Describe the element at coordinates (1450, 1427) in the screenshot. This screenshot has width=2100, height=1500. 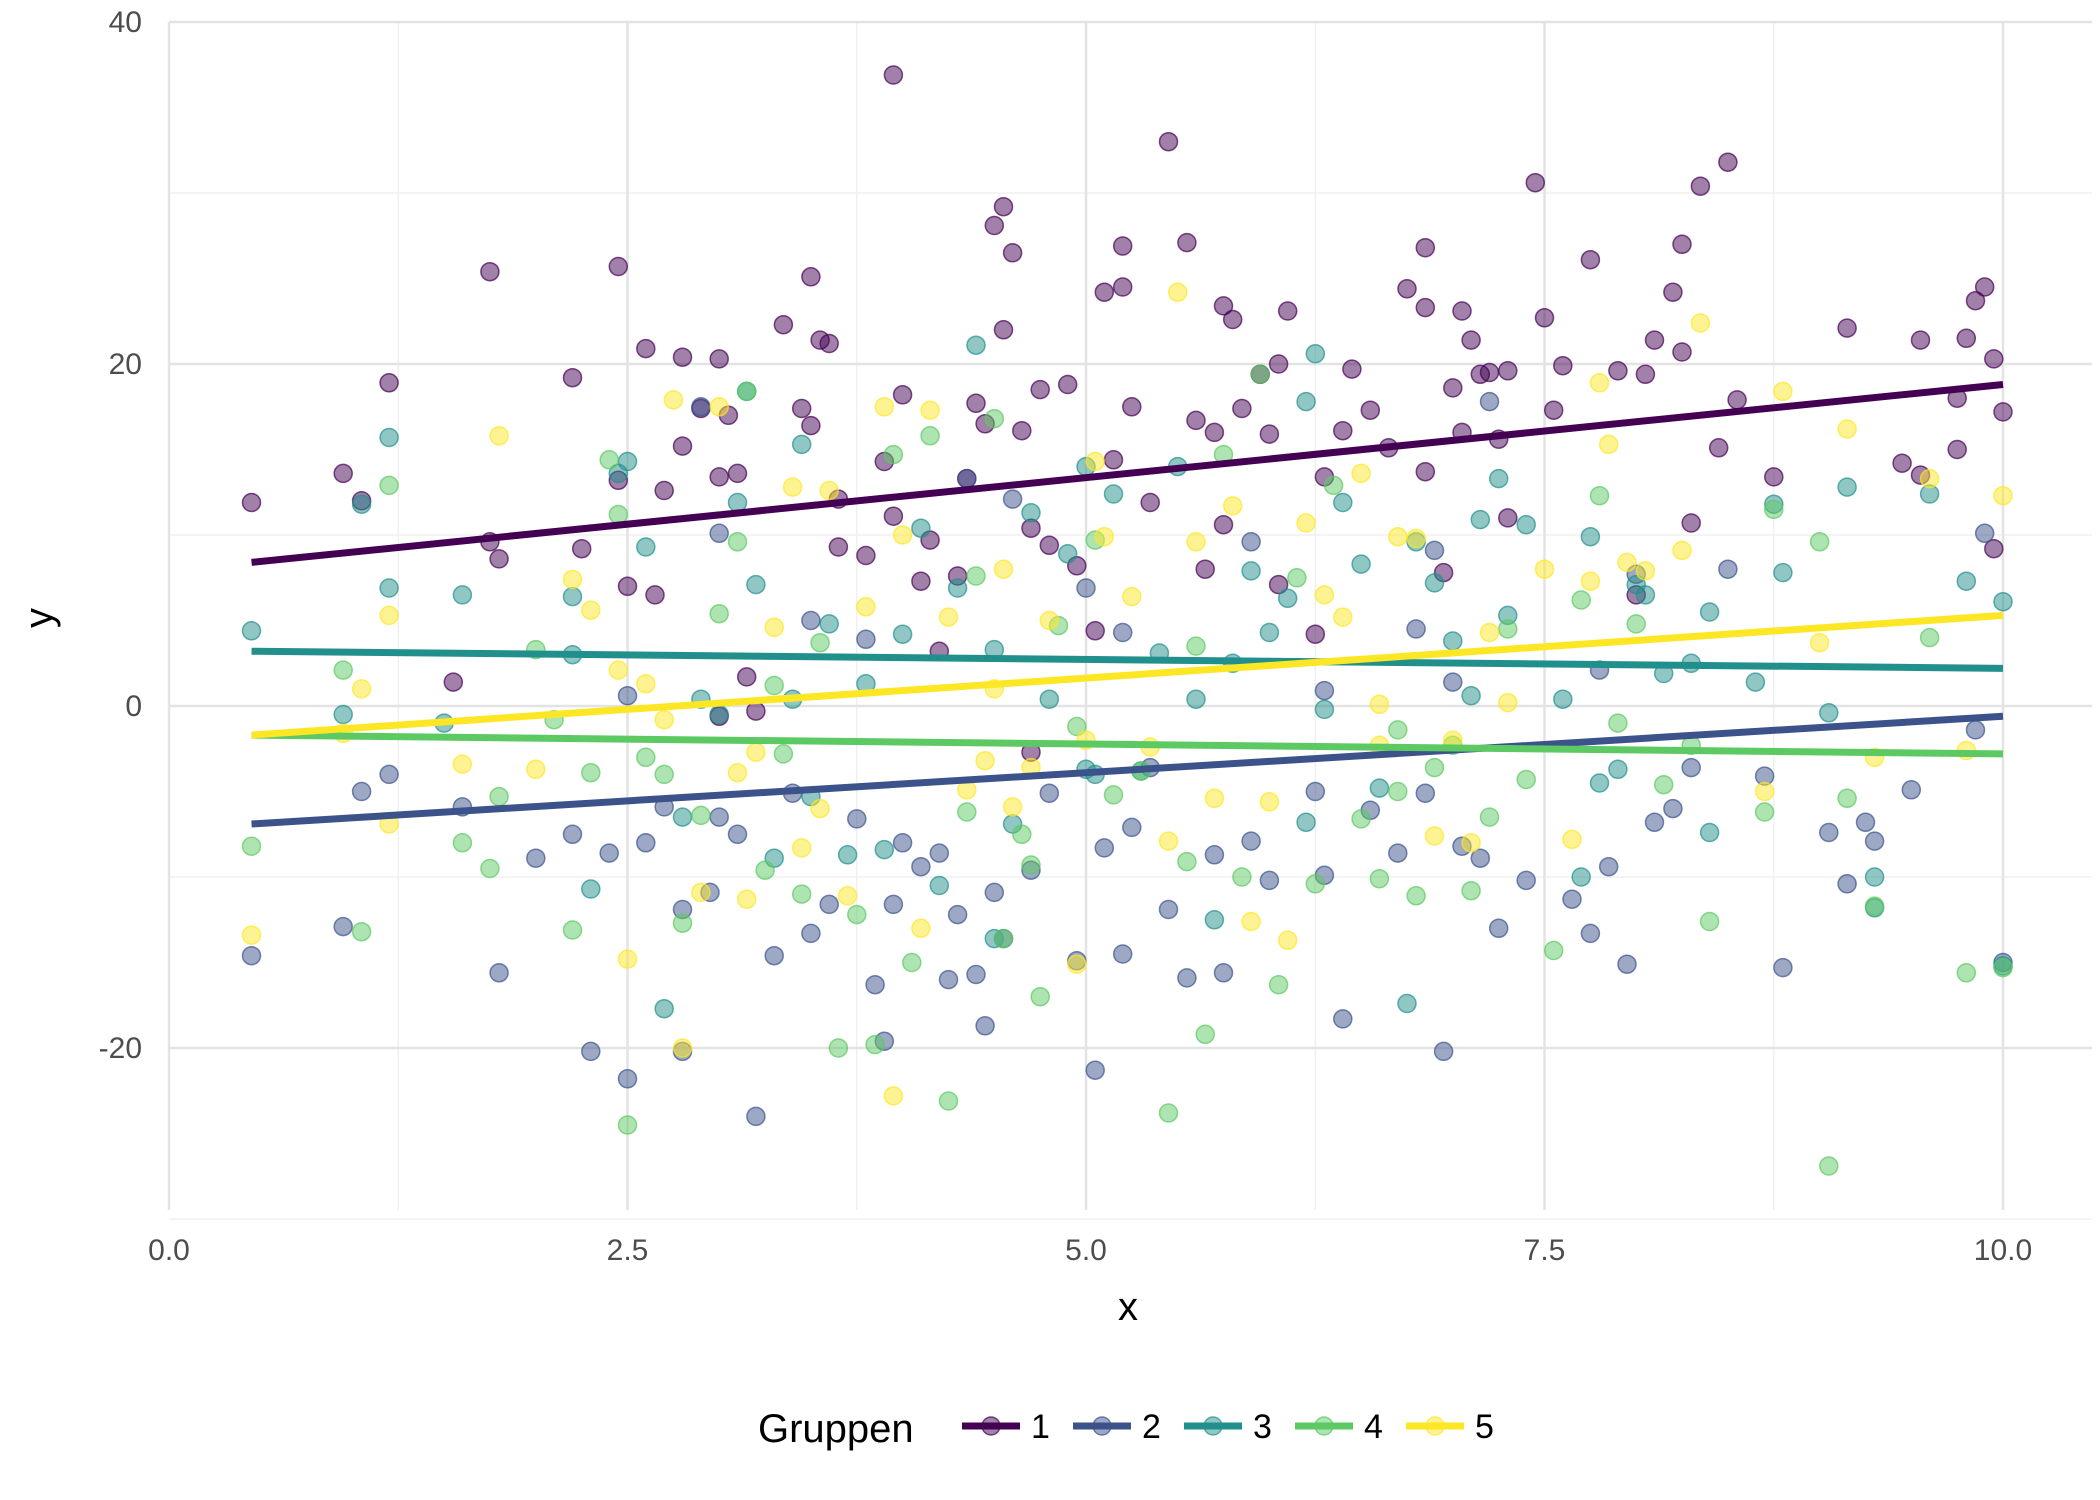
I see `legend-item-5: 5` at that location.